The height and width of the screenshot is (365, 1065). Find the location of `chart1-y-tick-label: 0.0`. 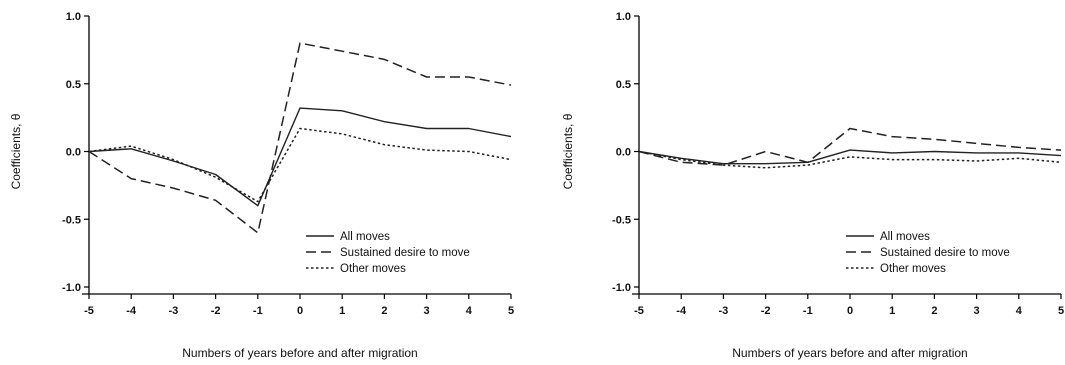

chart1-y-tick-label: 0.0 is located at coordinates (73, 153).